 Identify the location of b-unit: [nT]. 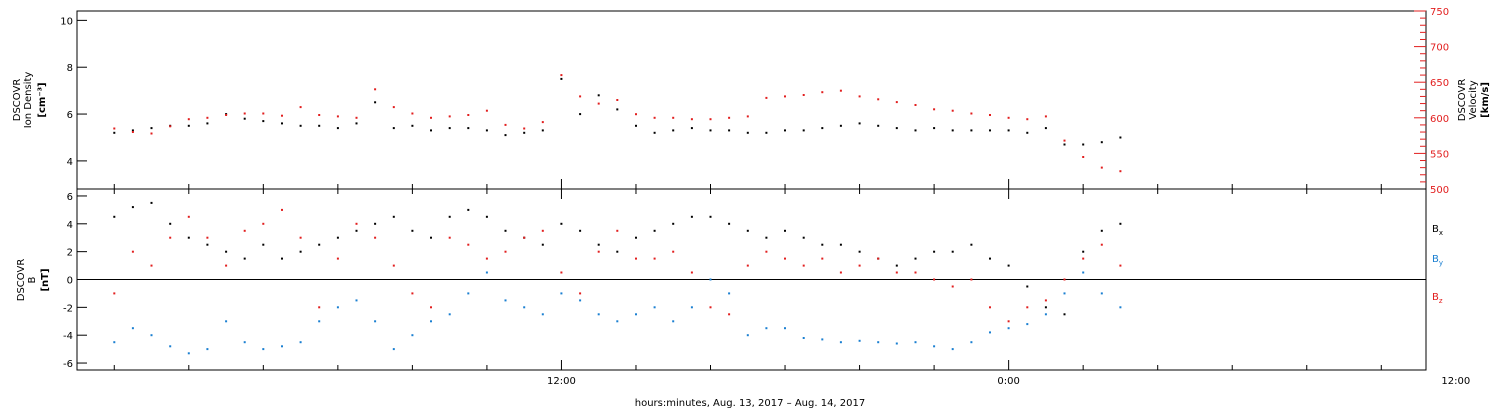
(45, 279).